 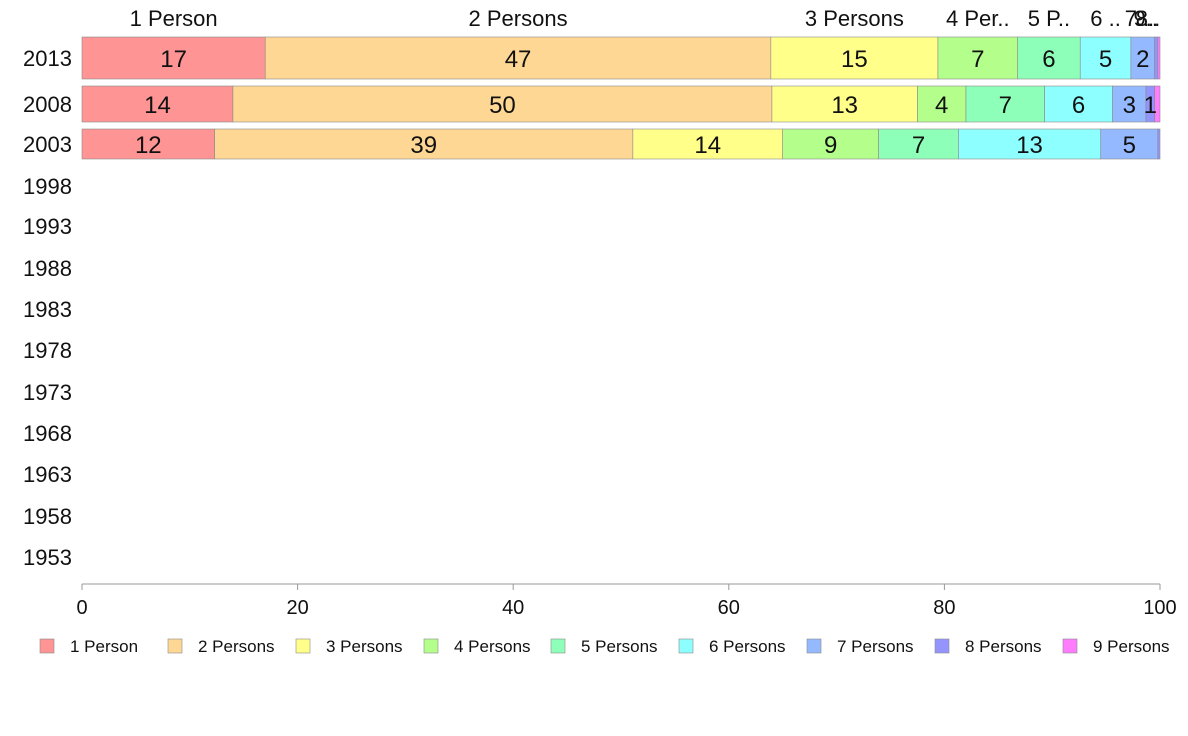 I want to click on legend-label: 2 Persons, so click(x=236, y=646).